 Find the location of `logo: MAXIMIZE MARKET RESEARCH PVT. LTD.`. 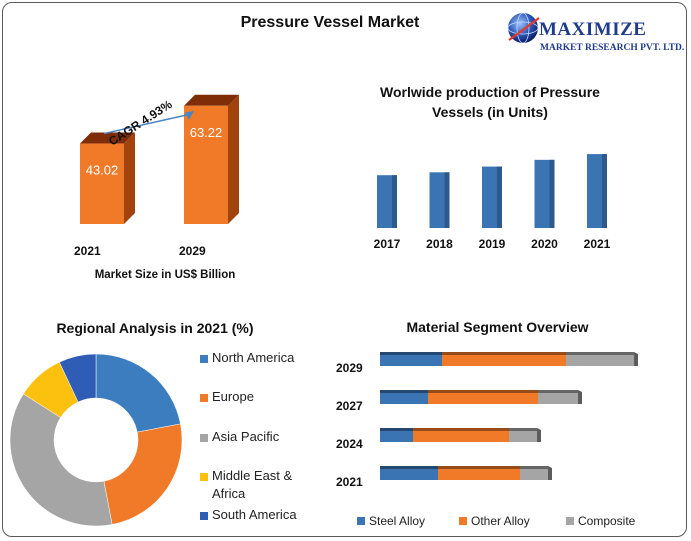

logo: MAXIMIZE MARKET RESEARCH PVT. LTD. is located at coordinates (595, 33).